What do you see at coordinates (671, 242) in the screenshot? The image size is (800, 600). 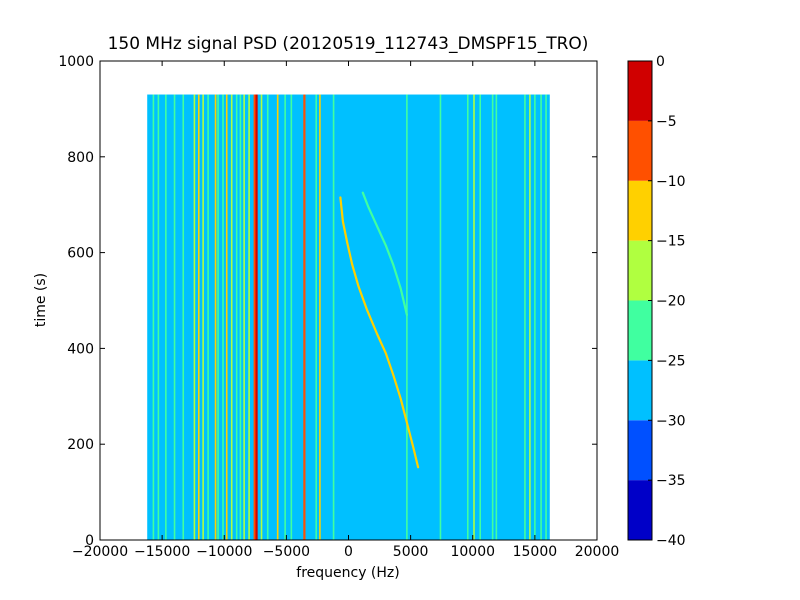 I see `colorbar-tick-label: −15` at bounding box center [671, 242].